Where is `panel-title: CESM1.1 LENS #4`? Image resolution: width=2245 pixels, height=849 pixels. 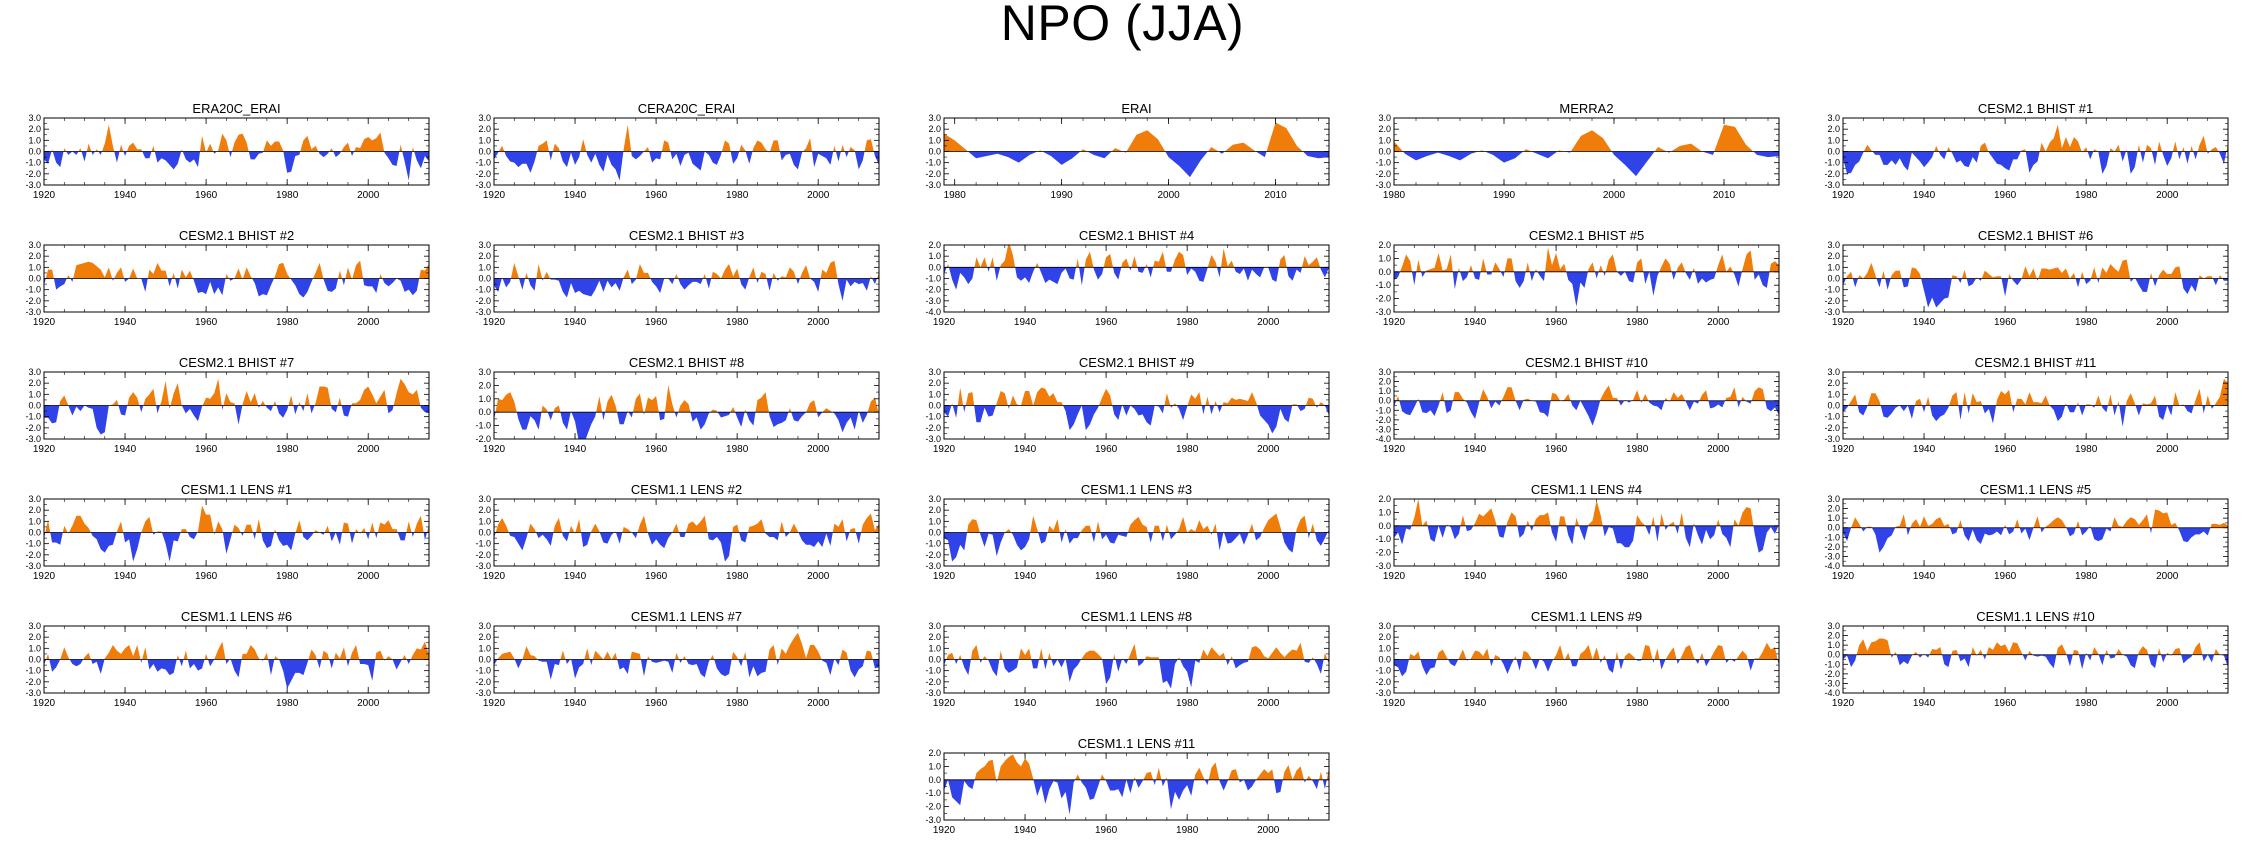
panel-title: CESM1.1 LENS #4 is located at coordinates (1586, 489).